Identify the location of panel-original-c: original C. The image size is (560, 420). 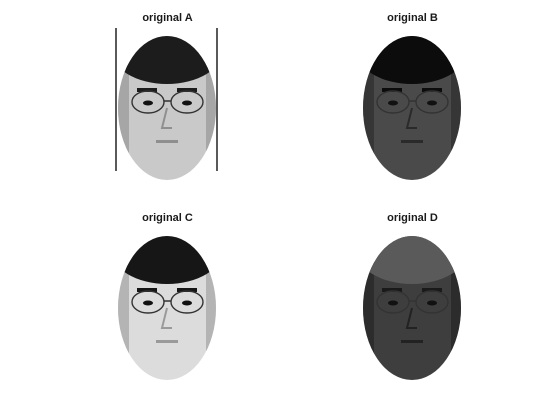
(167, 297).